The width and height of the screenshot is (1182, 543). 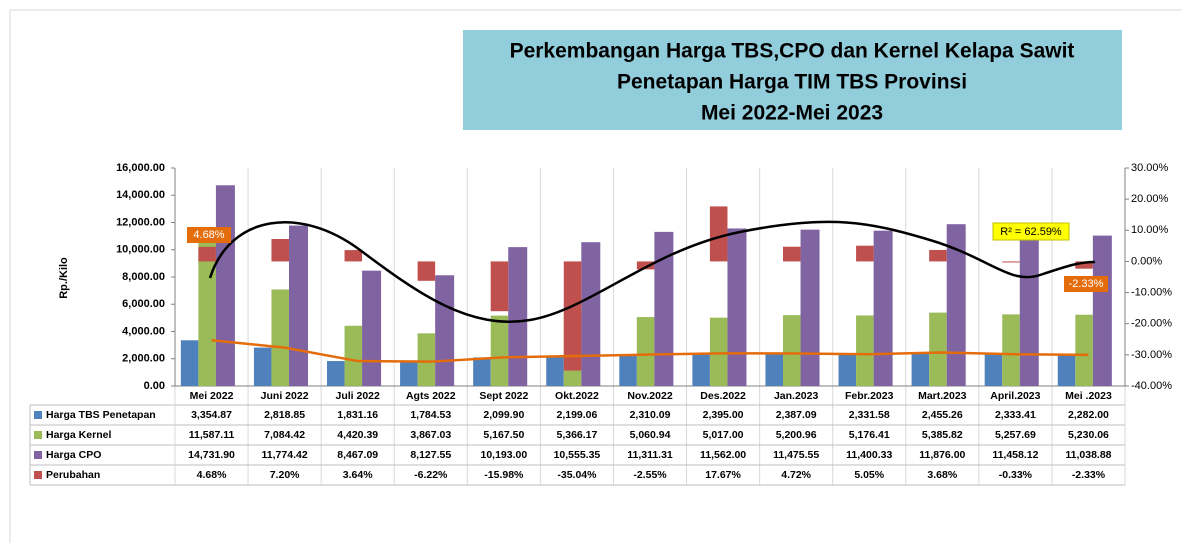 I want to click on y2-tick-label: 0.00%, so click(x=1146, y=261).